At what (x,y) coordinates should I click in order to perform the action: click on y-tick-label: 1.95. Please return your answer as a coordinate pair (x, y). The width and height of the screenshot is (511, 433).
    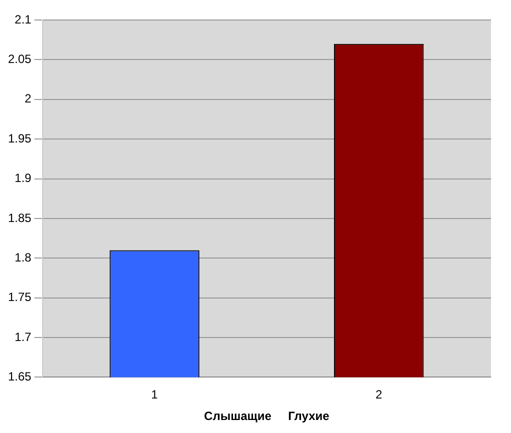
    Looking at the image, I should click on (20, 138).